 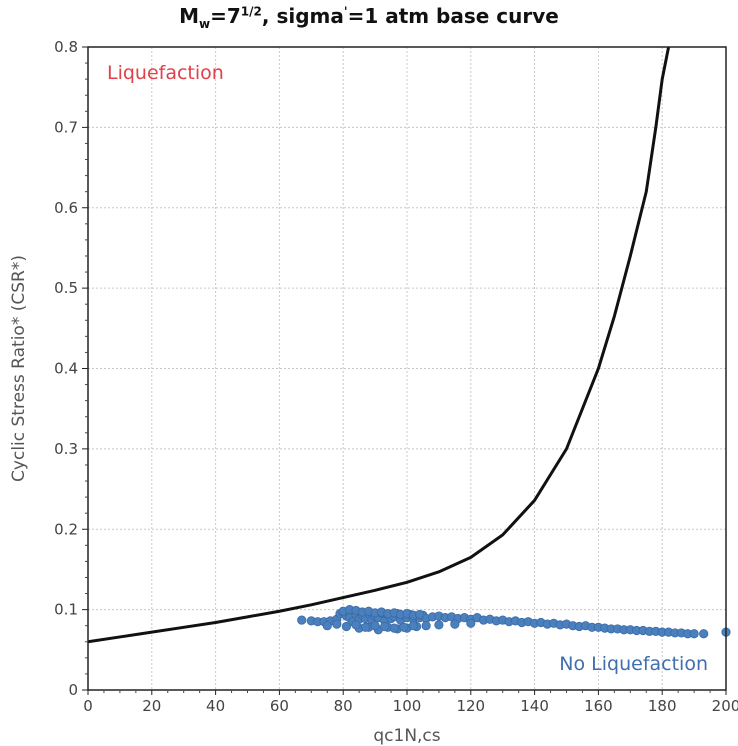 I want to click on x-axis-label: qc1N,cs, so click(x=406, y=736).